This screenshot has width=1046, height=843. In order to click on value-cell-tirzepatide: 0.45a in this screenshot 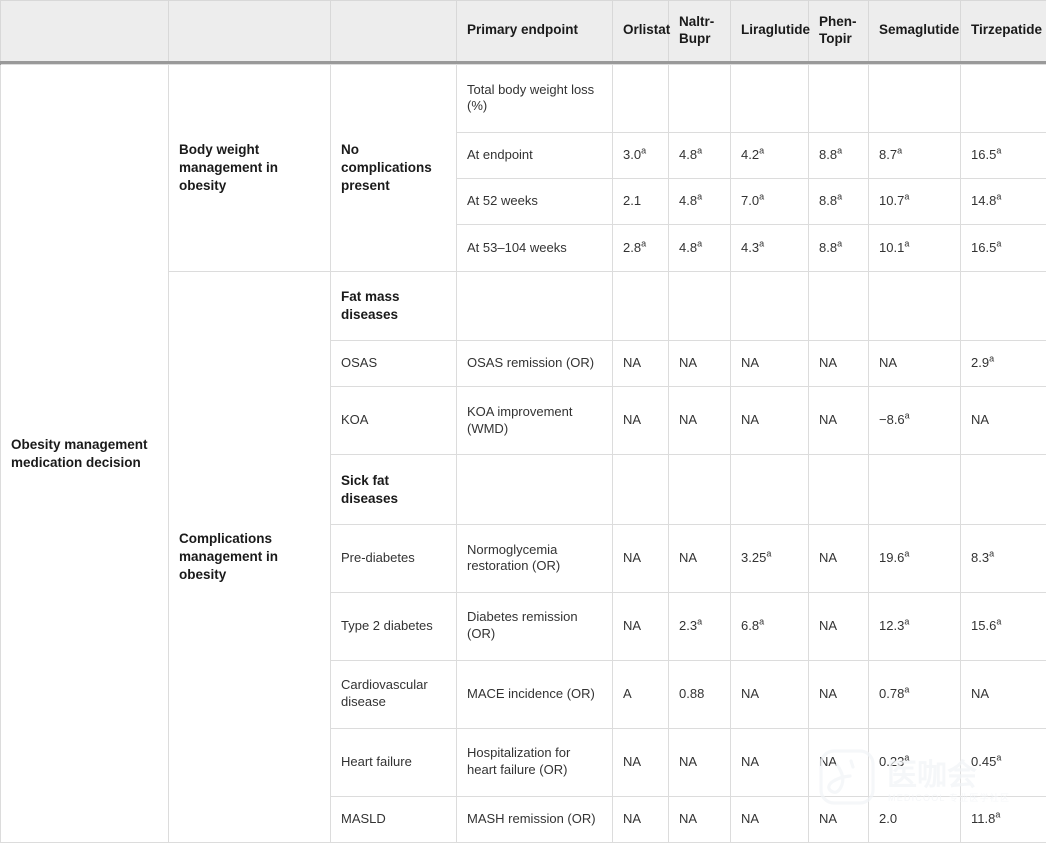, I will do `click(1003, 762)`.